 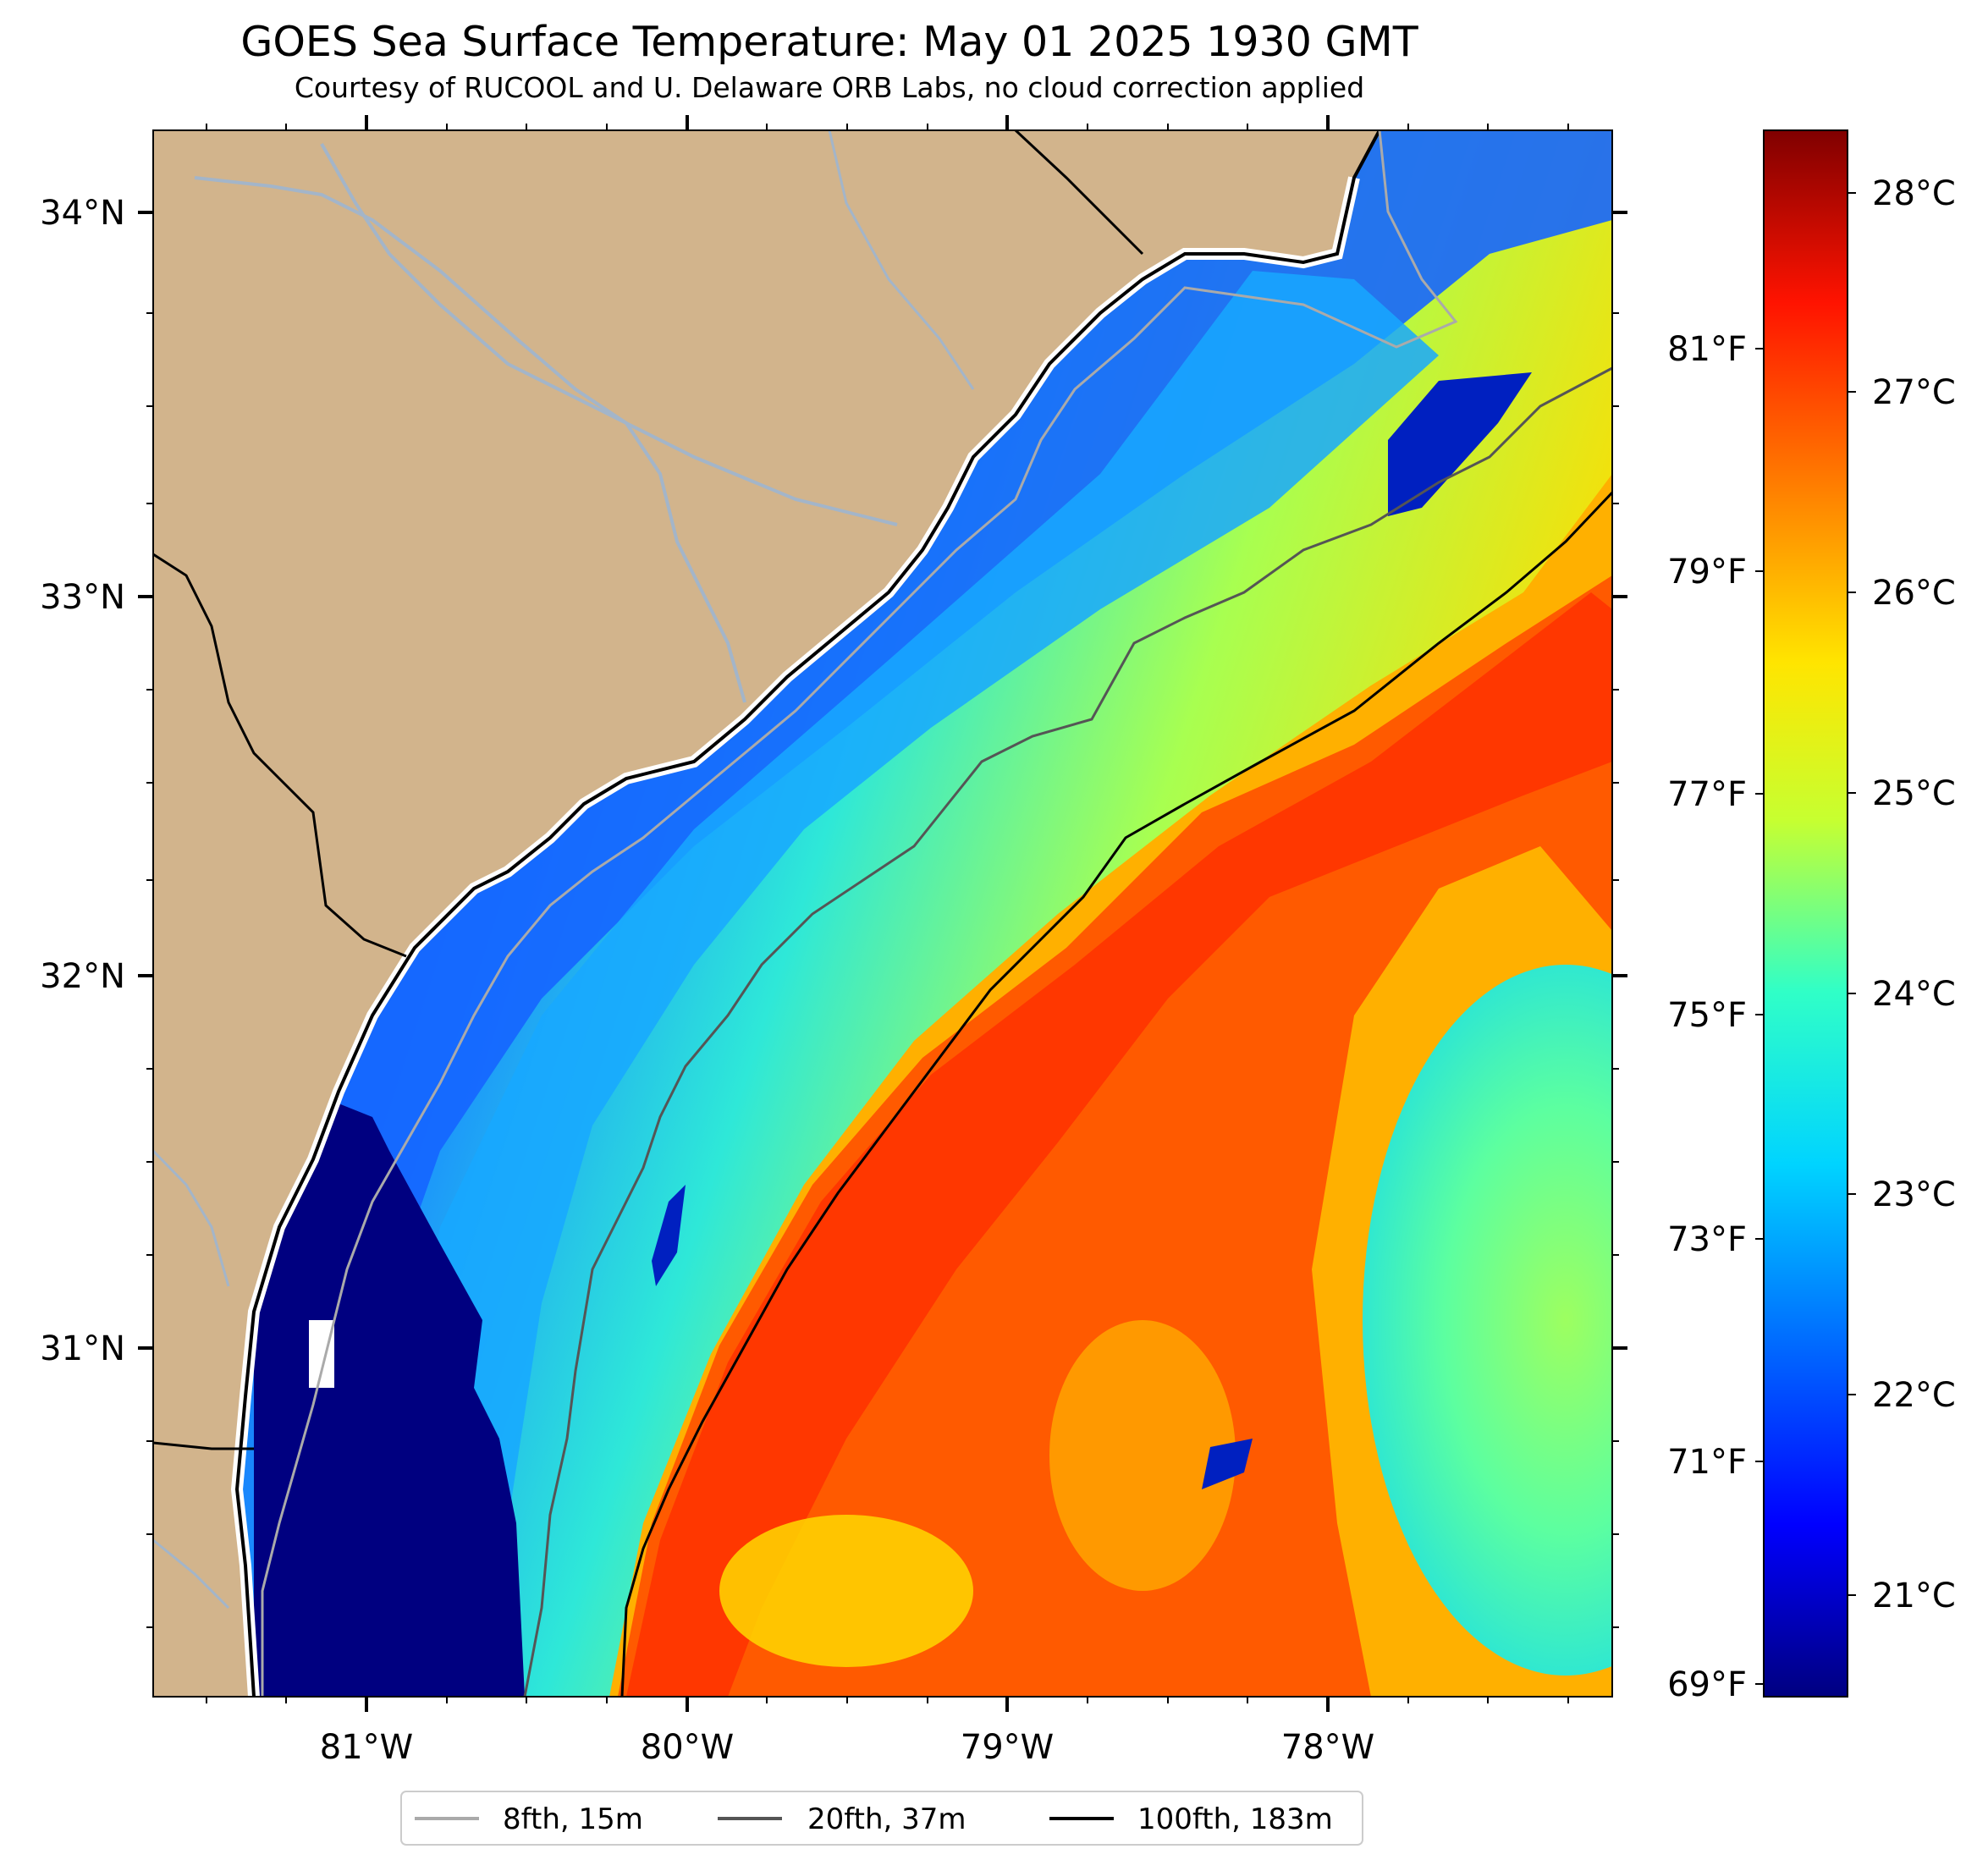 I want to click on legend-box, so click(x=881, y=1819).